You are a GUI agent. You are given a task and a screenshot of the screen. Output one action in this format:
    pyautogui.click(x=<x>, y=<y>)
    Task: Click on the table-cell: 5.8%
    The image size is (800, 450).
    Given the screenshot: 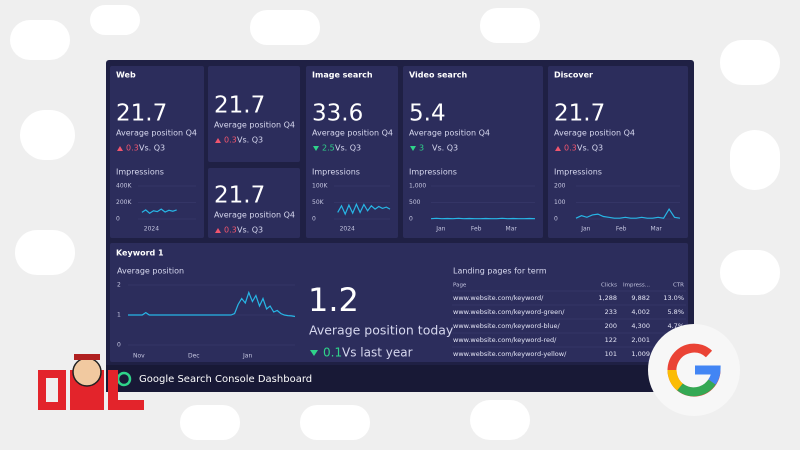 What is the action you would take?
    pyautogui.click(x=675, y=312)
    